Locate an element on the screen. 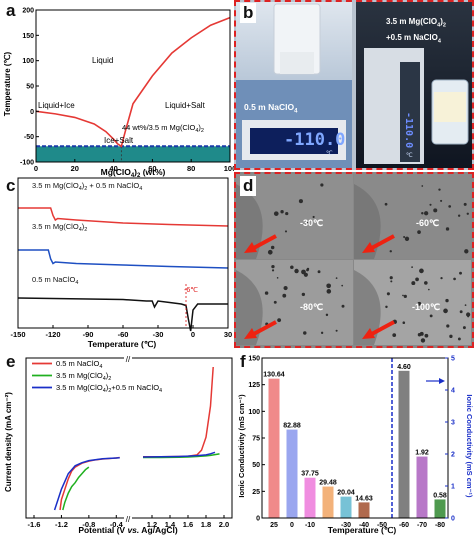  y-tick-label-a: 0 is located at coordinates (32, 112).